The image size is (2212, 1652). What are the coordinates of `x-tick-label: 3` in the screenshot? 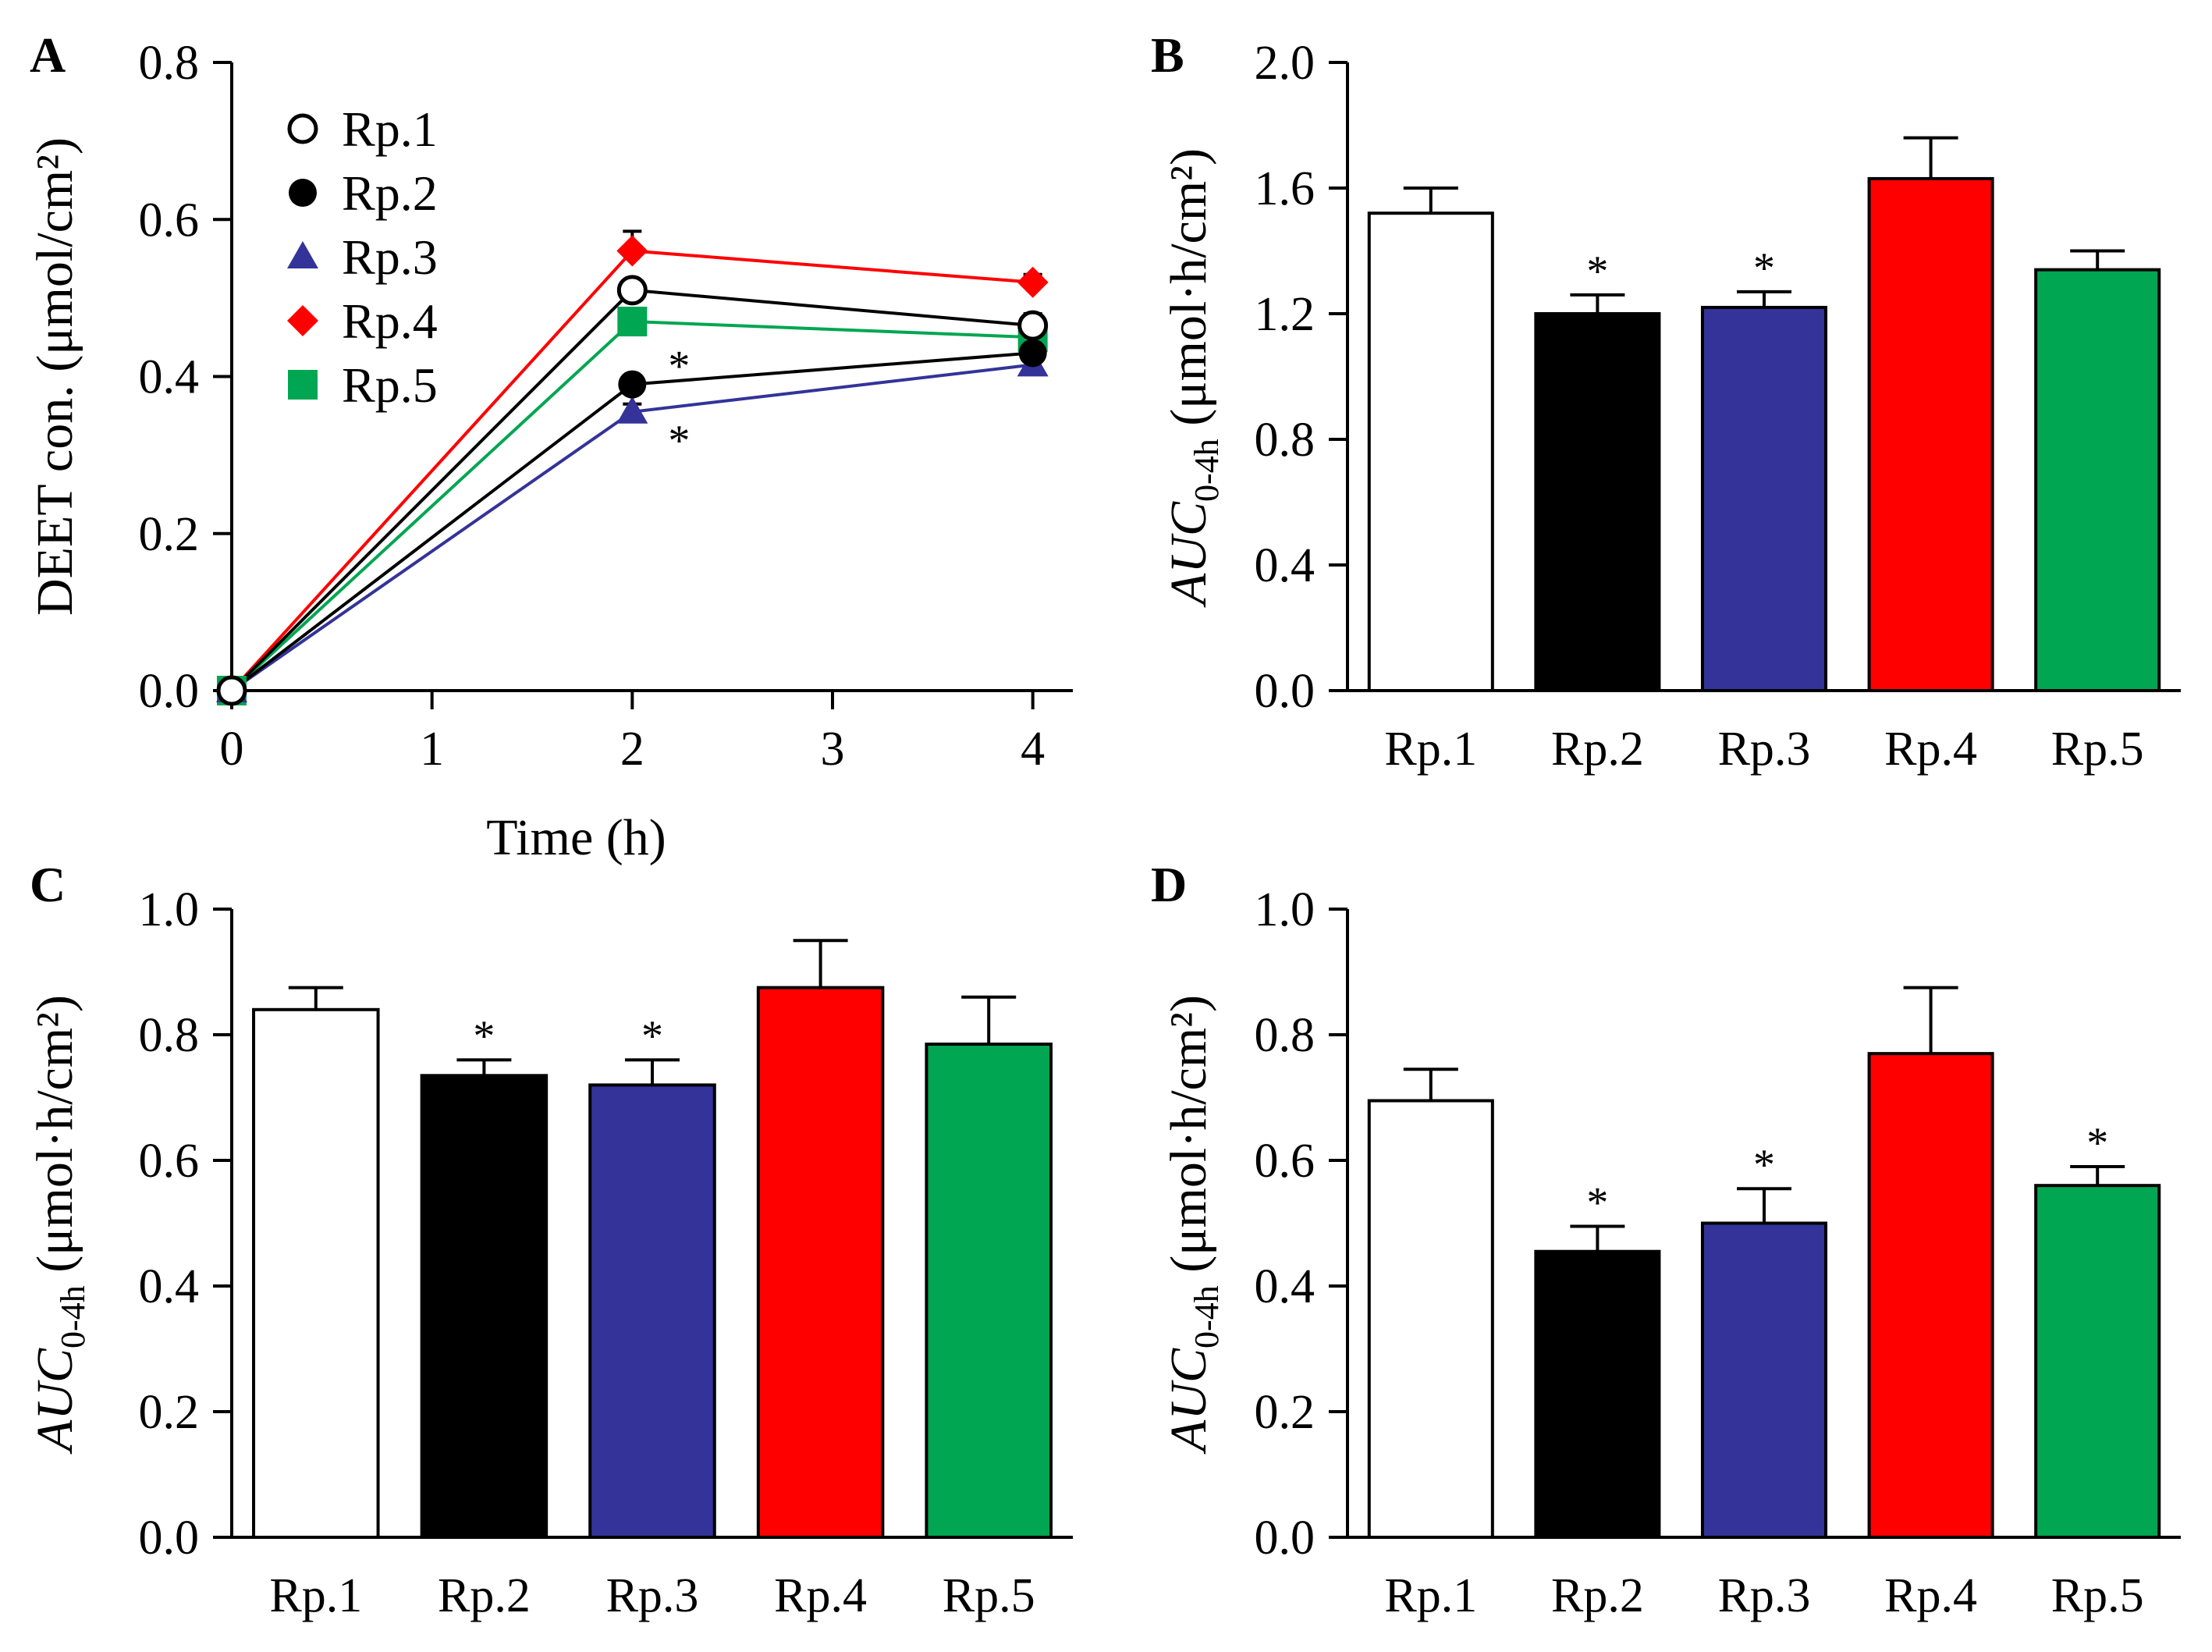 It's located at (833, 750).